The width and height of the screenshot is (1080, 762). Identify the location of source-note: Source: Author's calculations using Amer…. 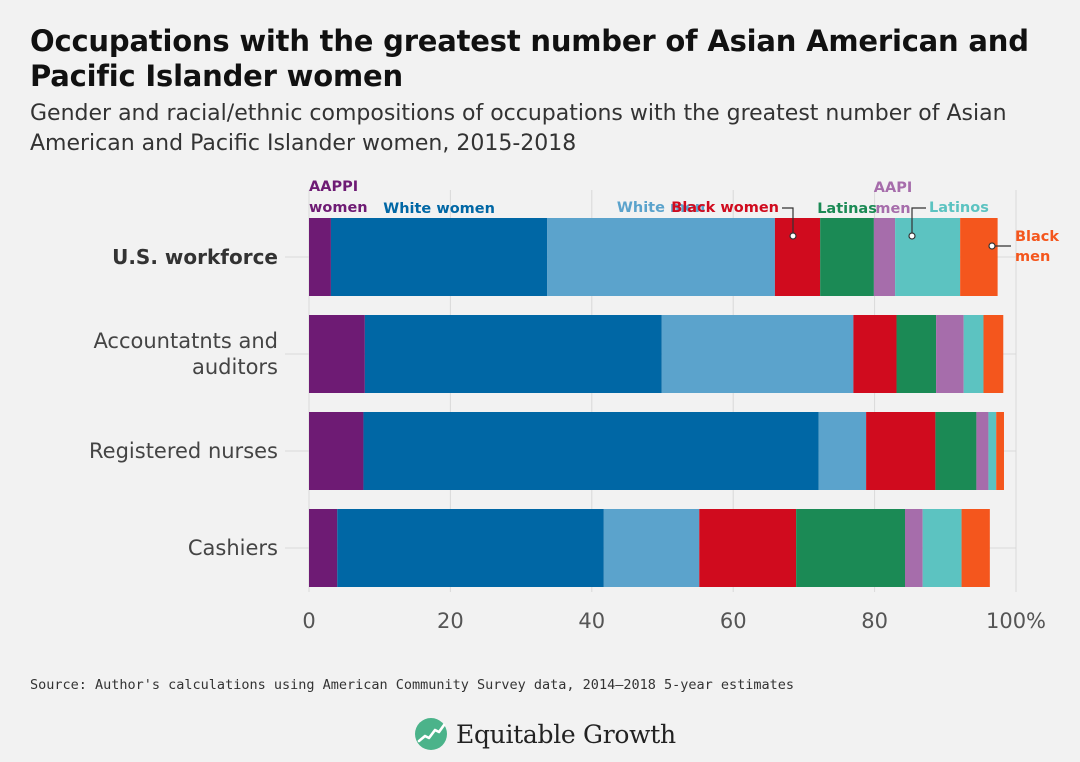
(412, 685).